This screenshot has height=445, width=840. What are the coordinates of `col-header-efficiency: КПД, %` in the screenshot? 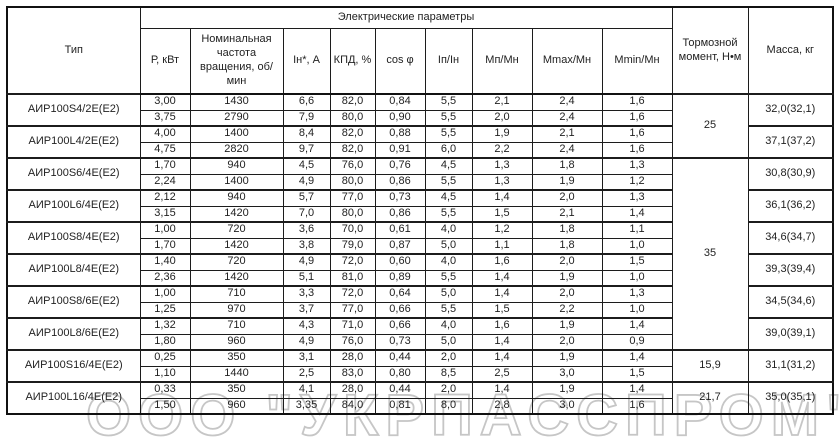 It's located at (352, 61).